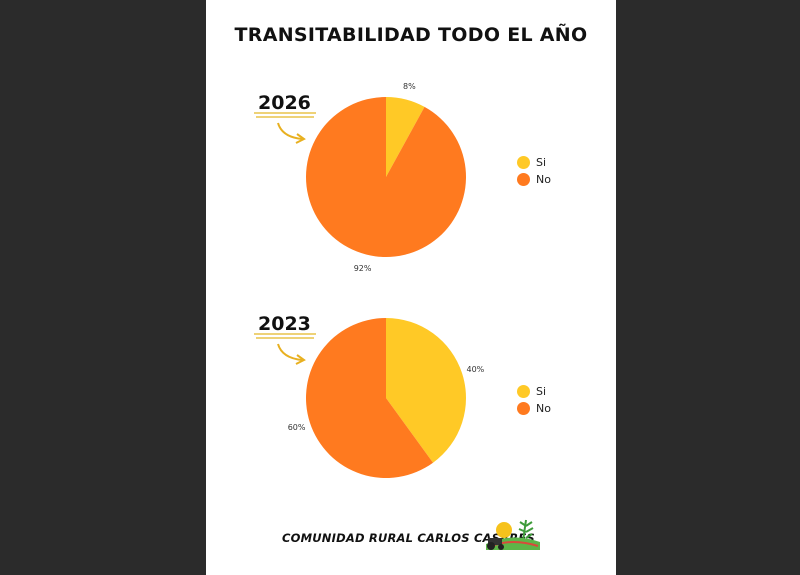 Image resolution: width=800 pixels, height=575 pixels. I want to click on pie-slices-2023, so click(386, 398).